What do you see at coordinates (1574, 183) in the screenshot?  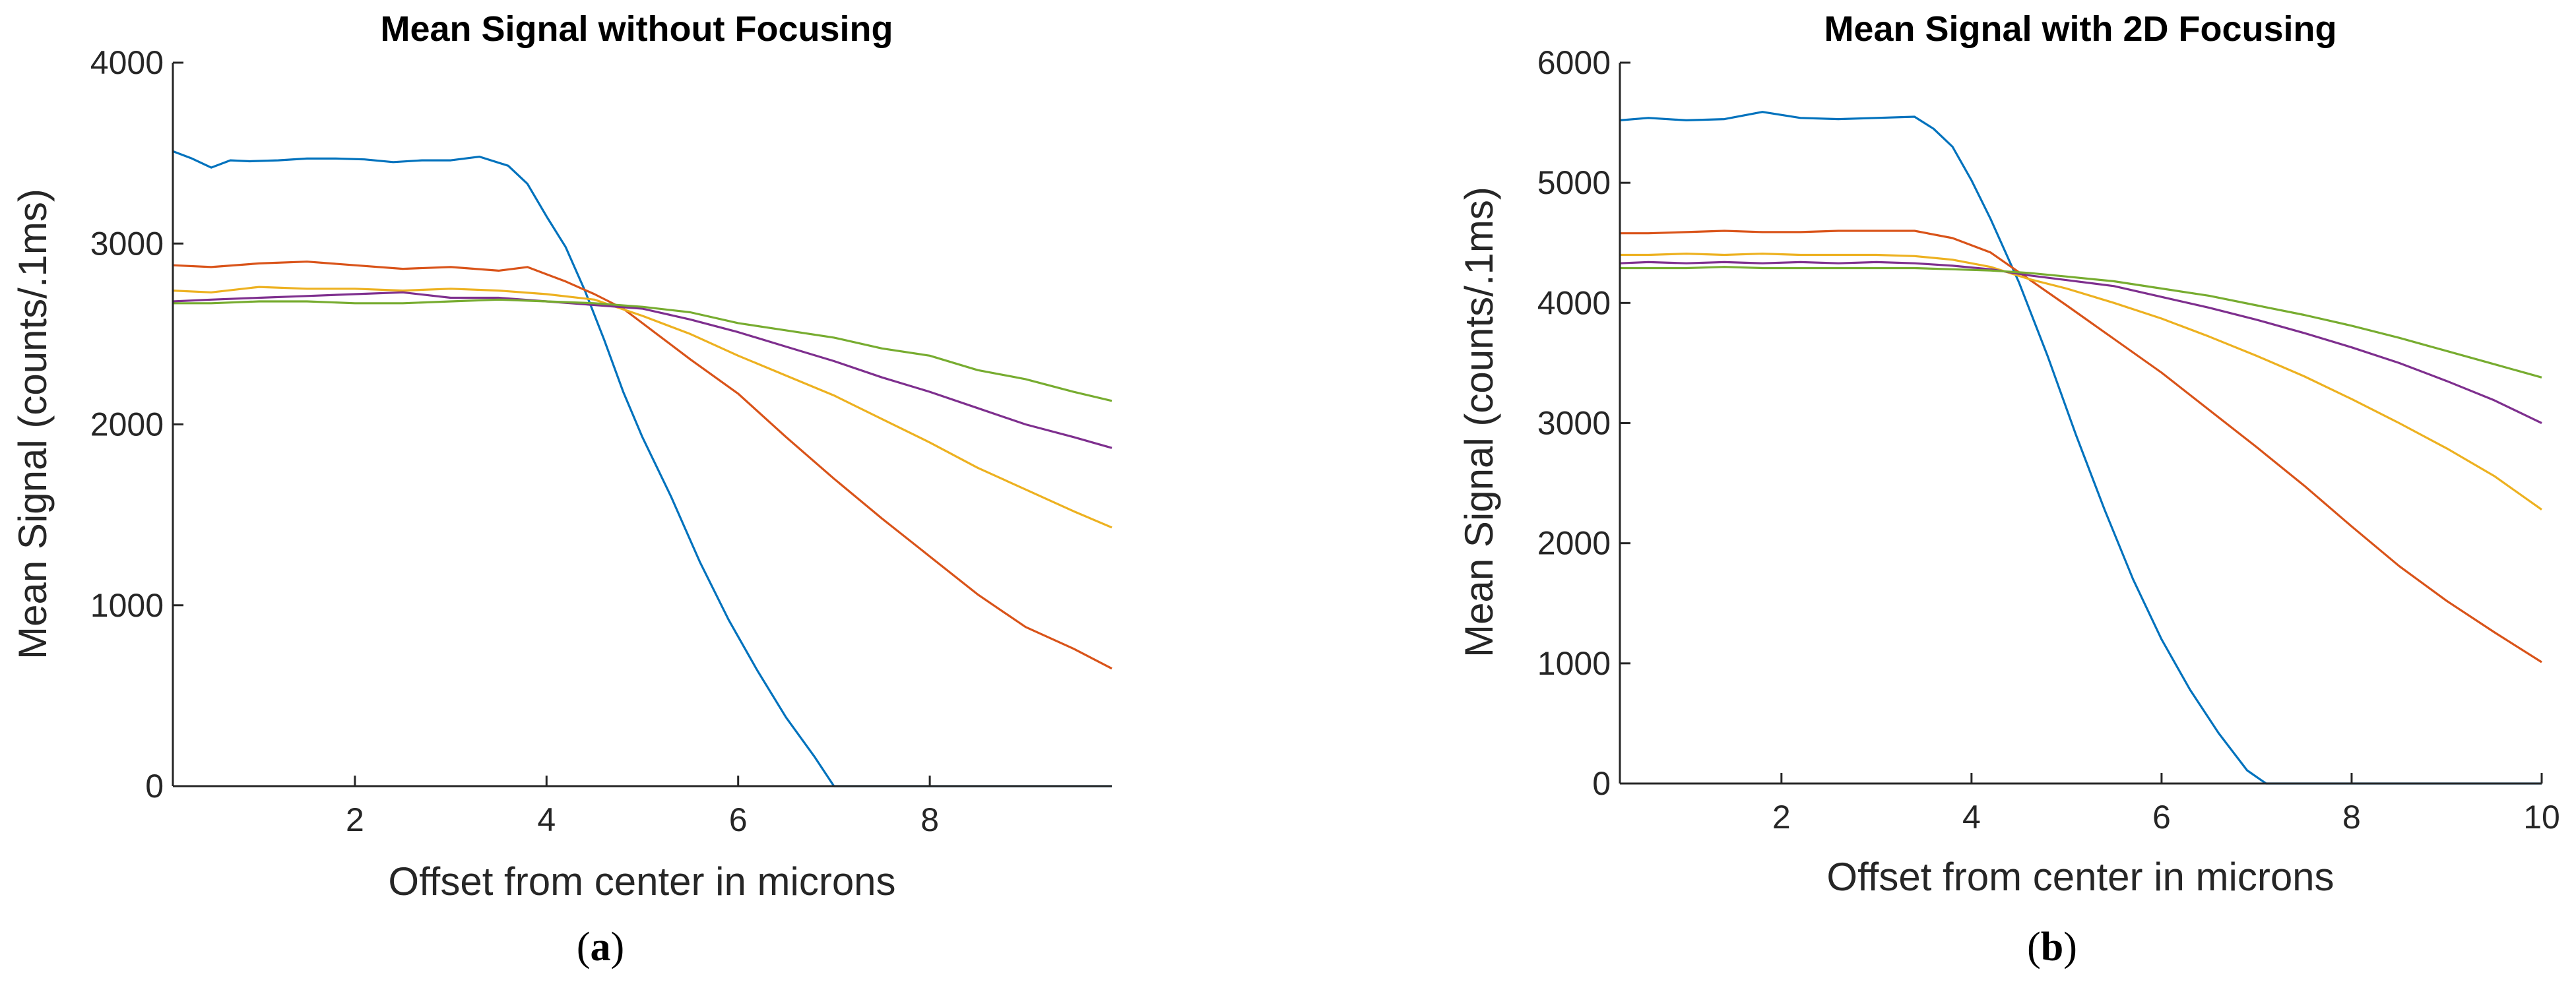 I see `y-tick-label: 5000` at bounding box center [1574, 183].